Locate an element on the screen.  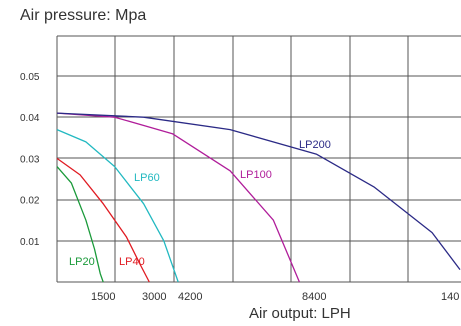
y-tick-label: 0.01 is located at coordinates (30, 242).